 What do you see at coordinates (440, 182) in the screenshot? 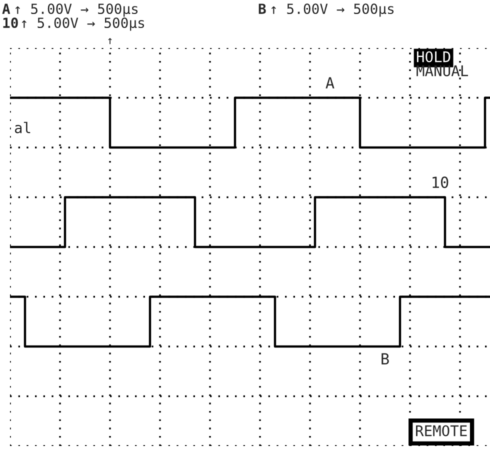
I see `series-label: 10` at bounding box center [440, 182].